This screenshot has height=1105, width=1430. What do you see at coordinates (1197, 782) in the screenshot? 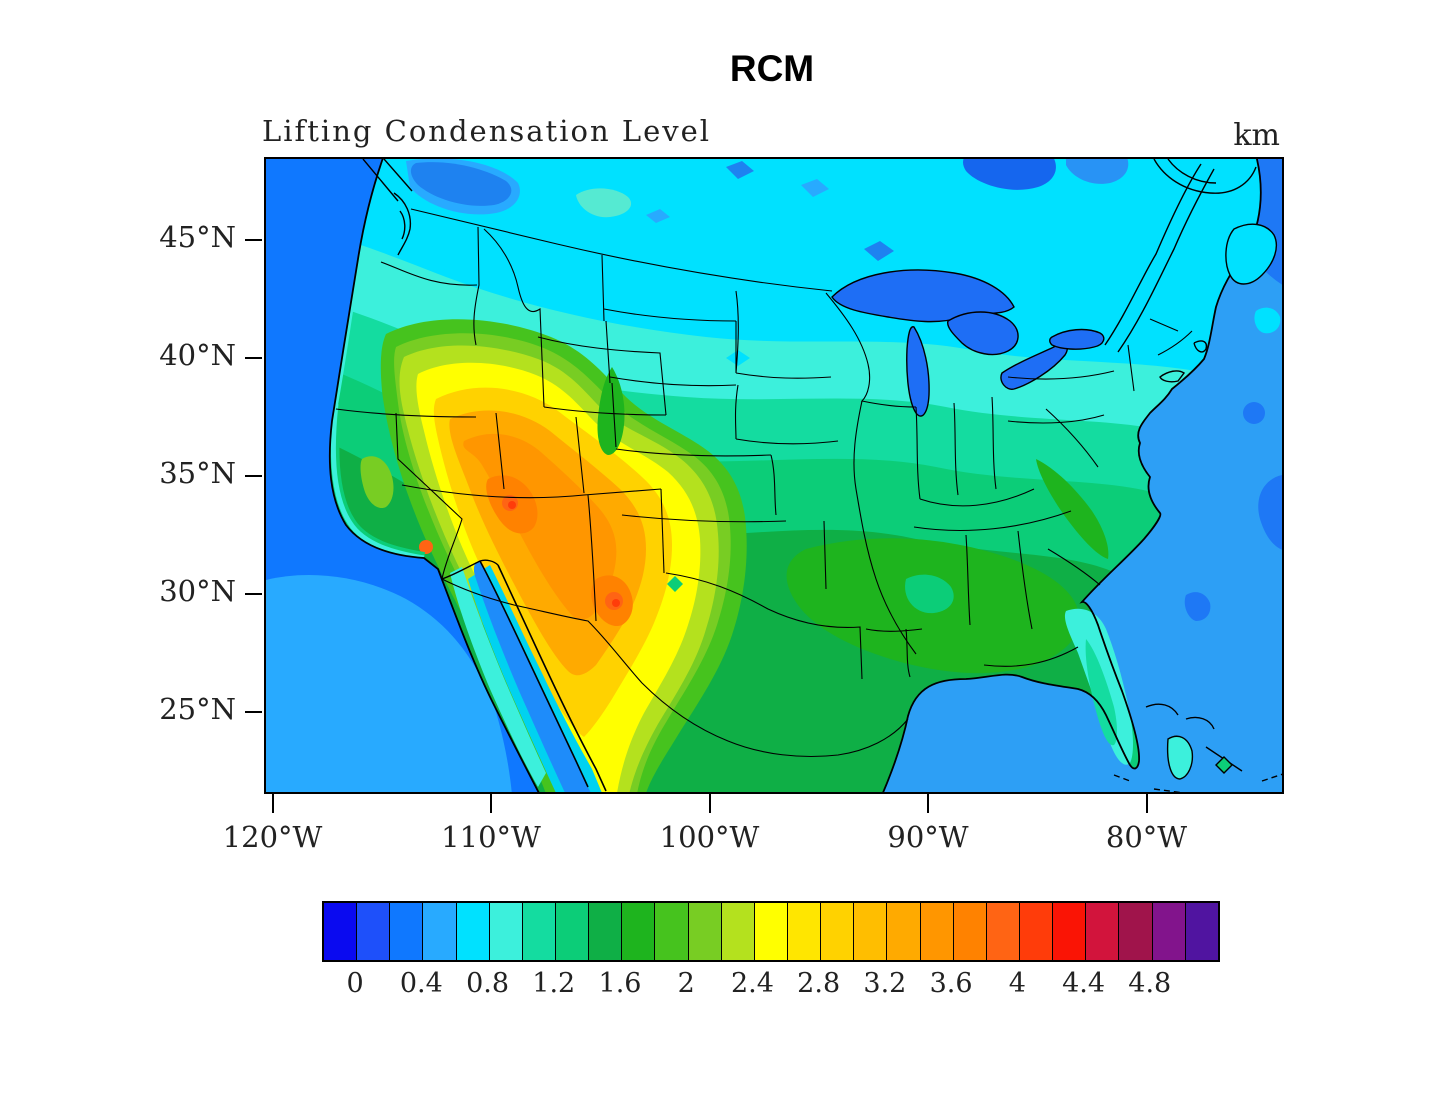
I see `cuba-tip` at bounding box center [1197, 782].